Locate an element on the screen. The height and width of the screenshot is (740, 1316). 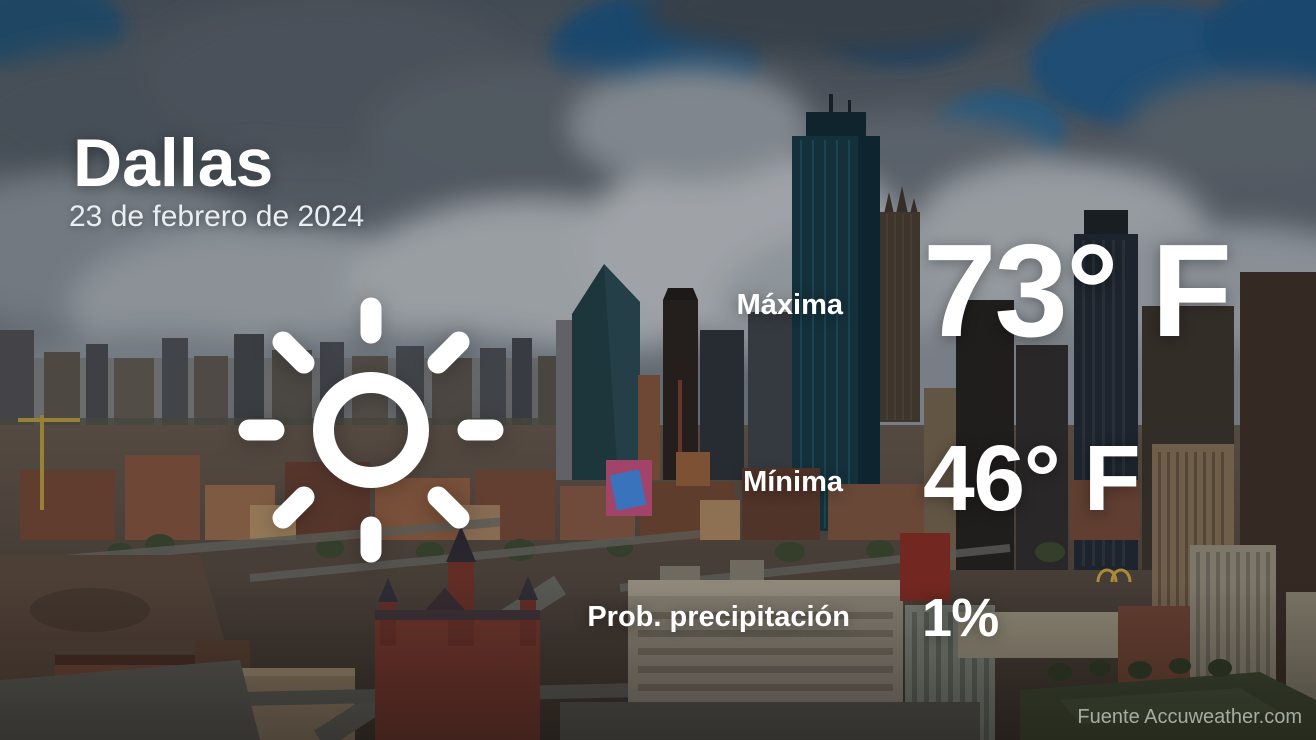
min-temp-label: Mínima is located at coordinates (793, 482).